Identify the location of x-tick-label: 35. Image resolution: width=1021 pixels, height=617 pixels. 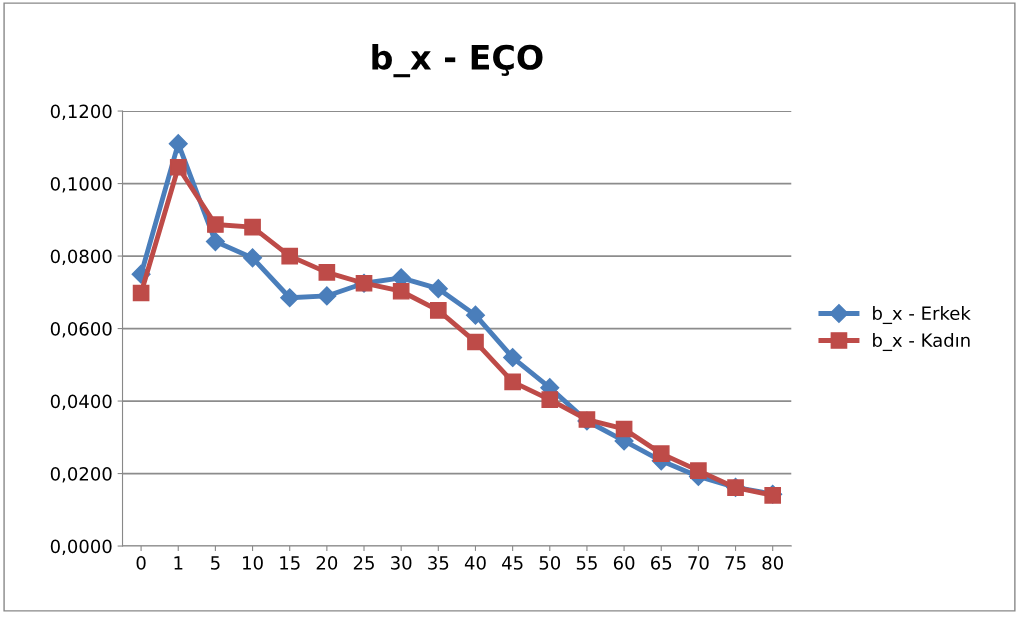
(438, 563).